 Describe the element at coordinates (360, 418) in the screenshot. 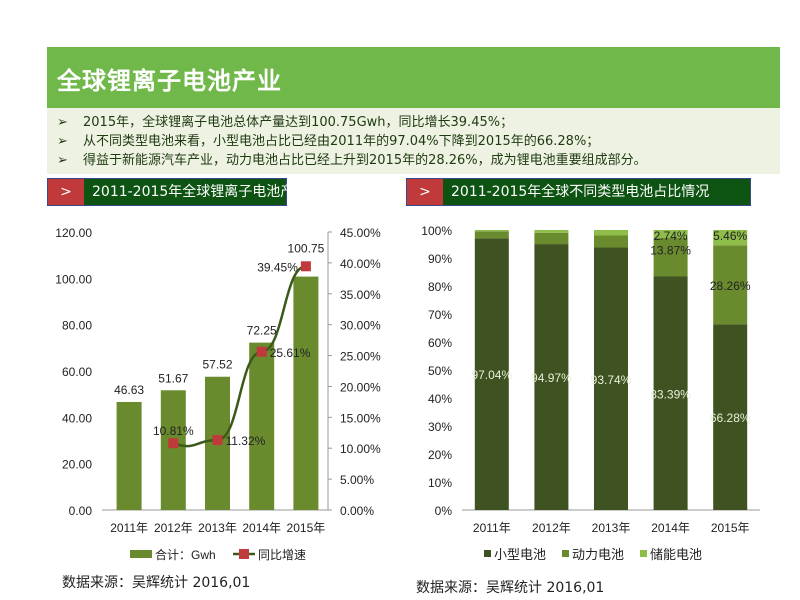

I see `y2-tick-label: 15.00%` at that location.